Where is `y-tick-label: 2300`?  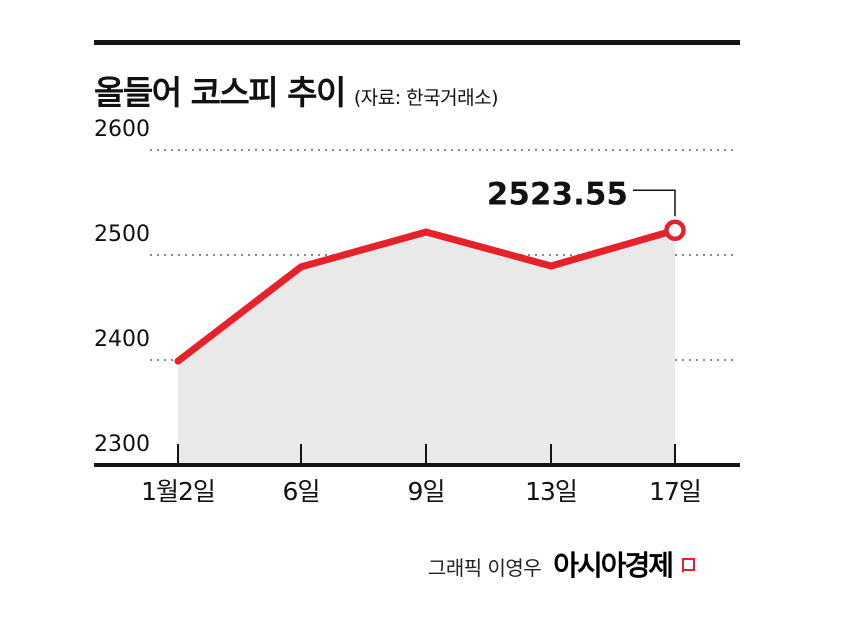
y-tick-label: 2300 is located at coordinates (122, 444).